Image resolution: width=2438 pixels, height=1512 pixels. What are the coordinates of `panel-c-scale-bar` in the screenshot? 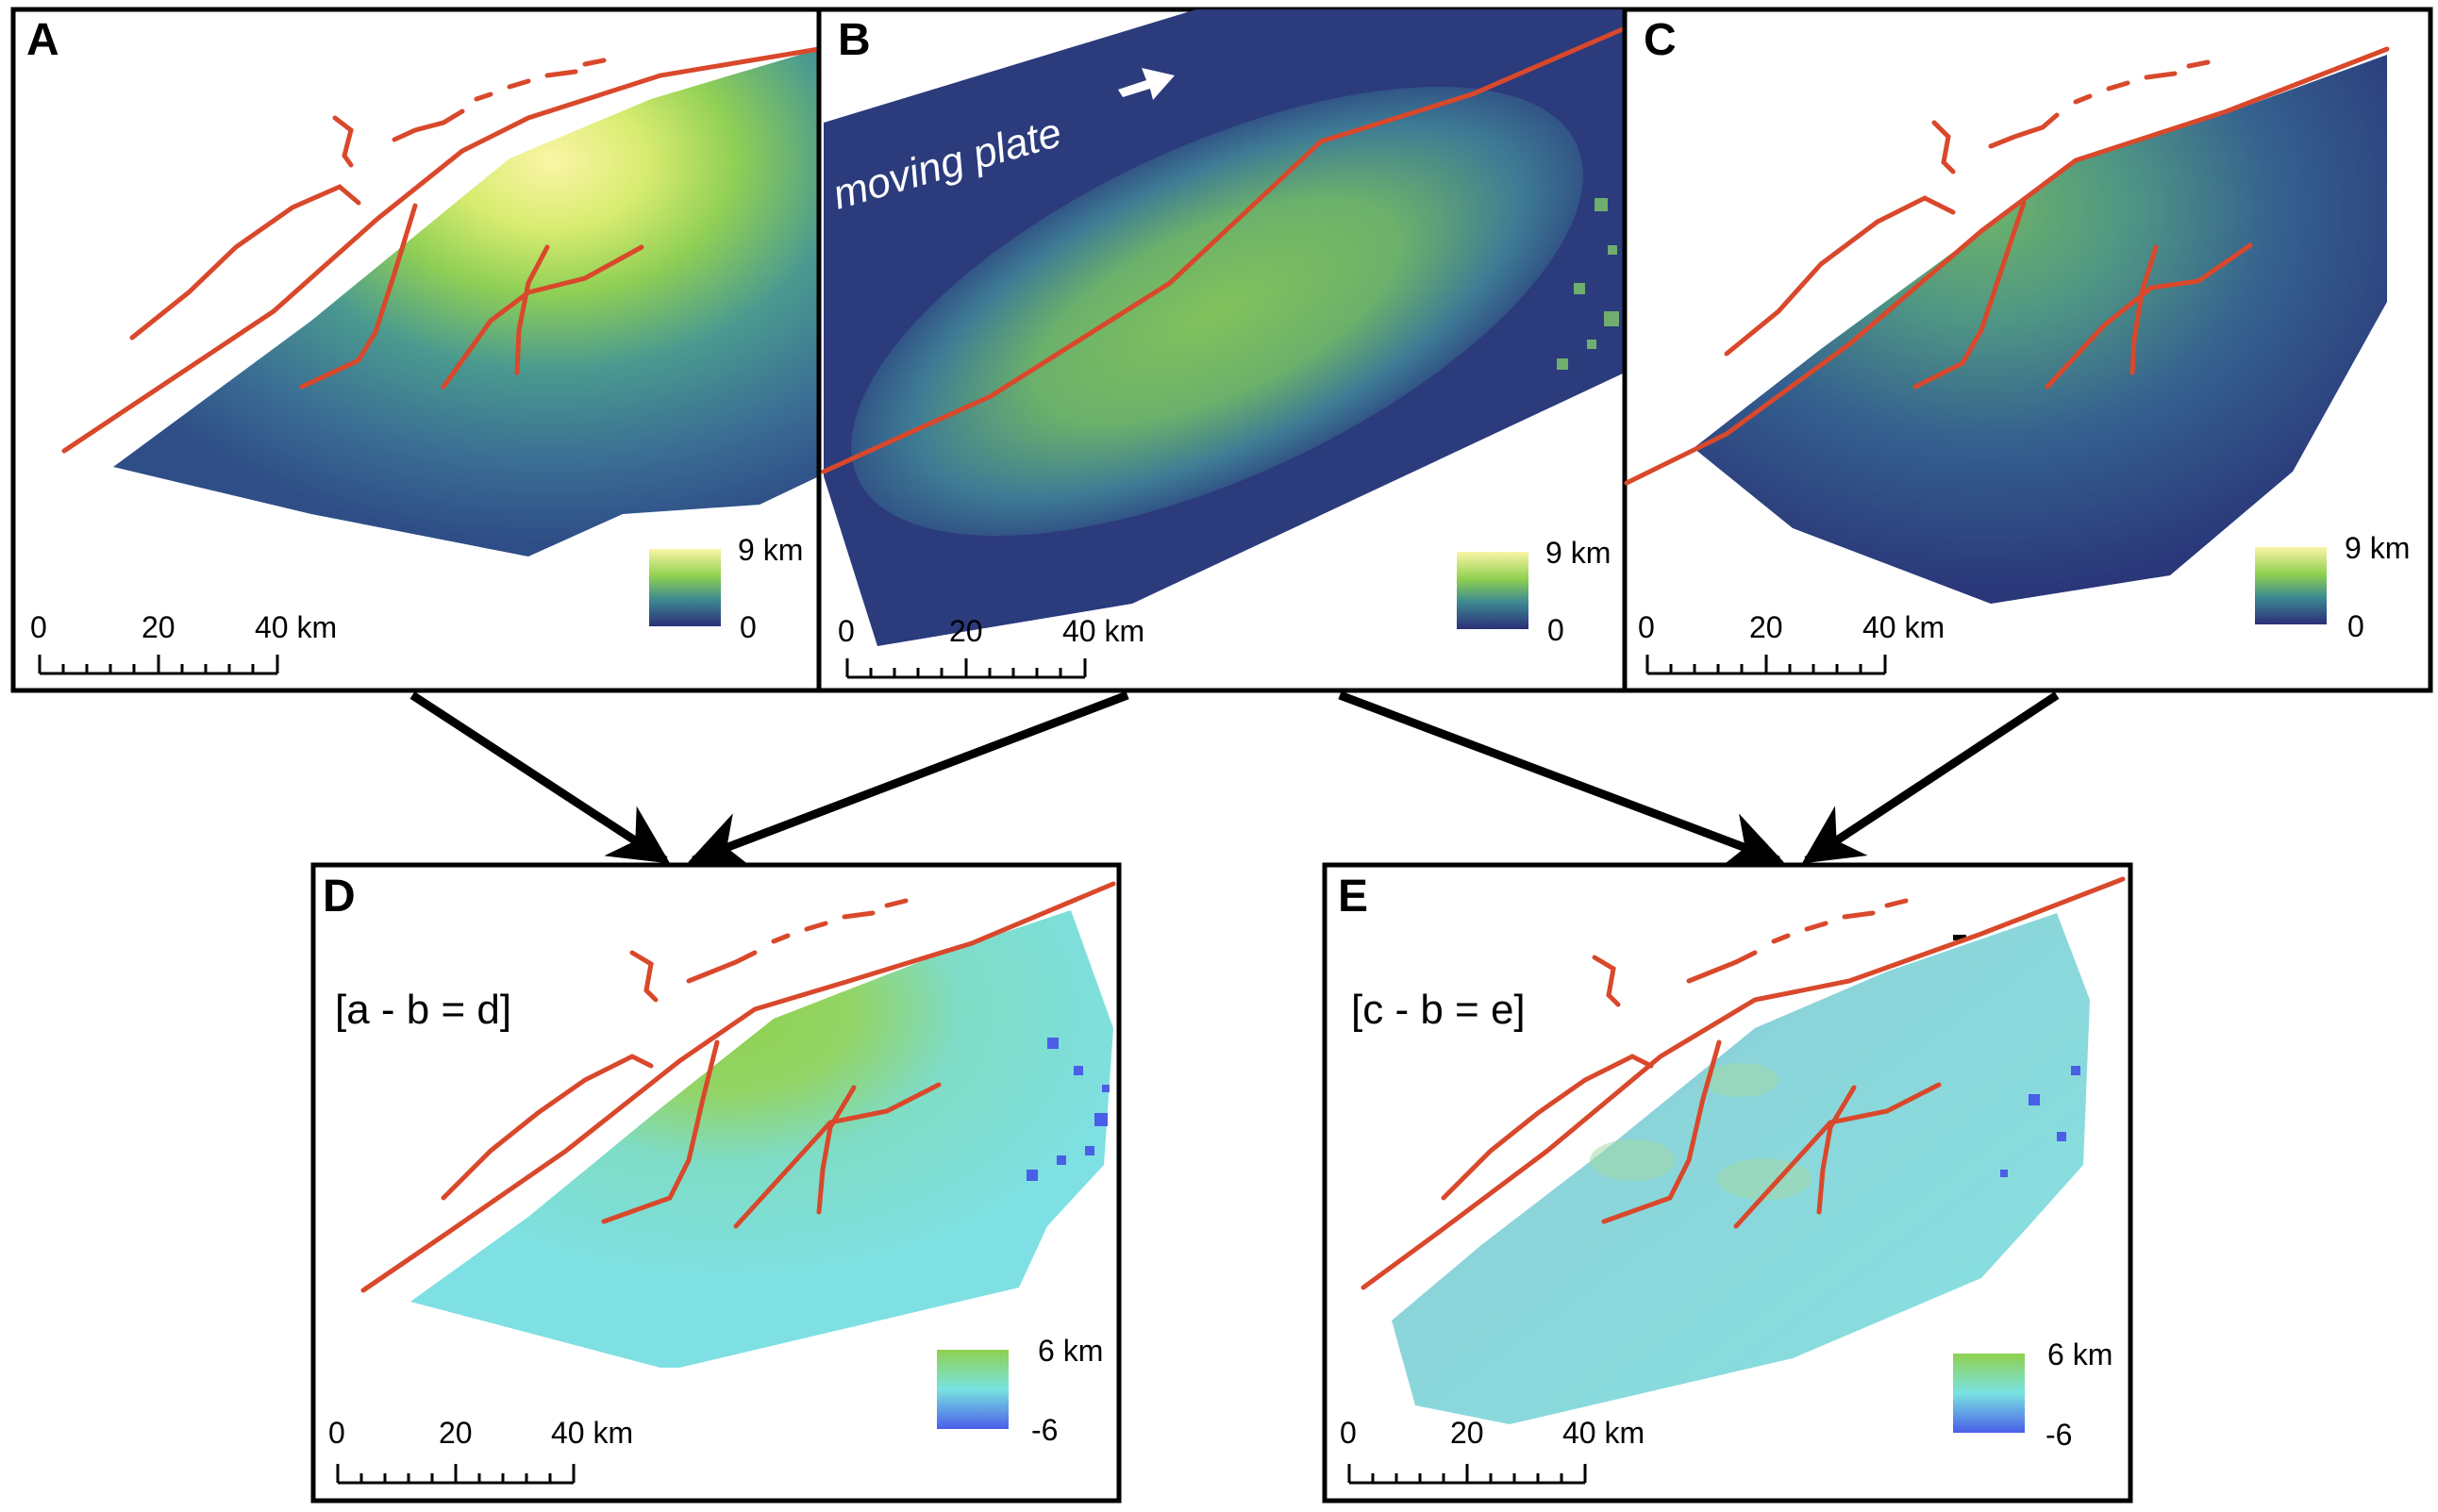 It's located at (1766, 665).